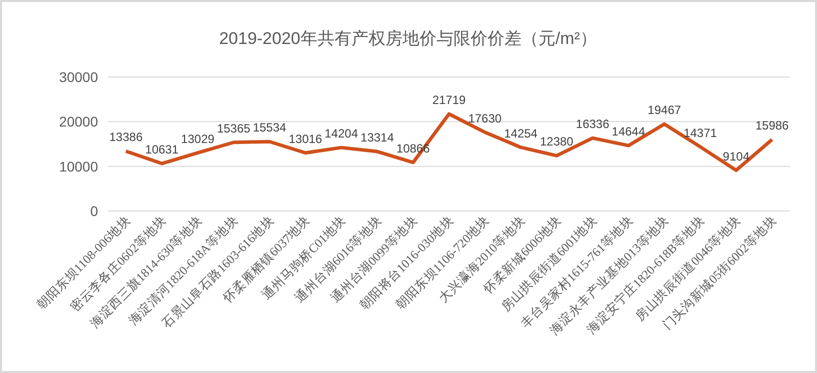  Describe the element at coordinates (701, 133) in the screenshot. I see `data-label: 14371` at that location.